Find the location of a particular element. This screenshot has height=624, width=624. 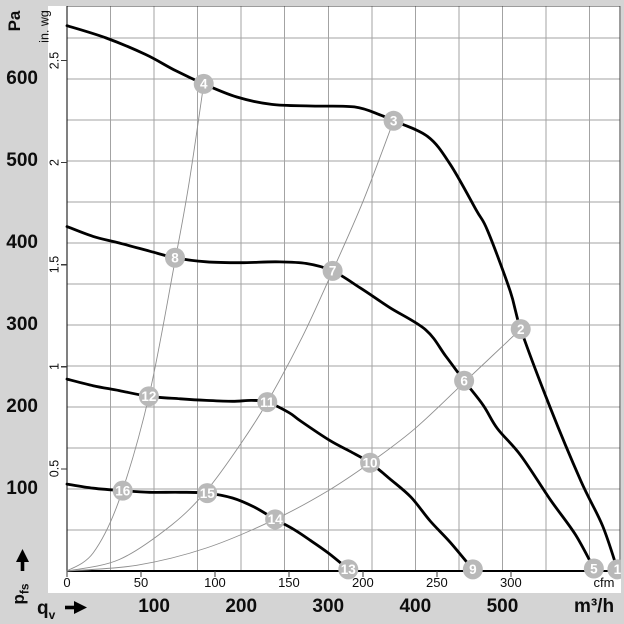

operating-point-marker-9: 9 is located at coordinates (472, 569).